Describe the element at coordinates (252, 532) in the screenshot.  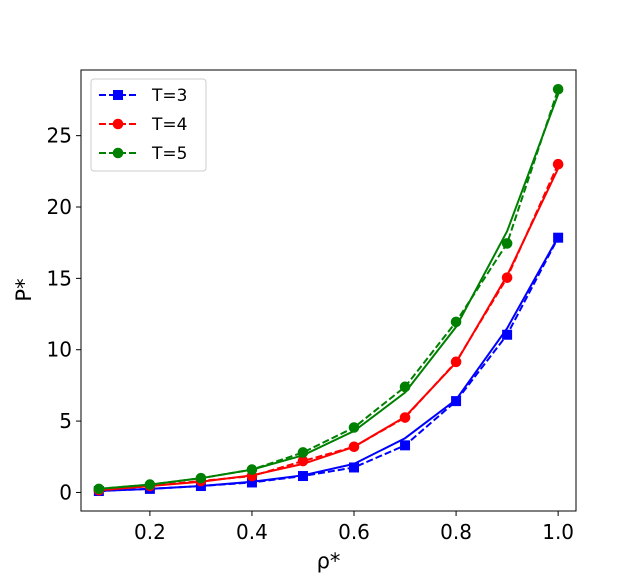
I see `x-tick-label: 0.4` at that location.